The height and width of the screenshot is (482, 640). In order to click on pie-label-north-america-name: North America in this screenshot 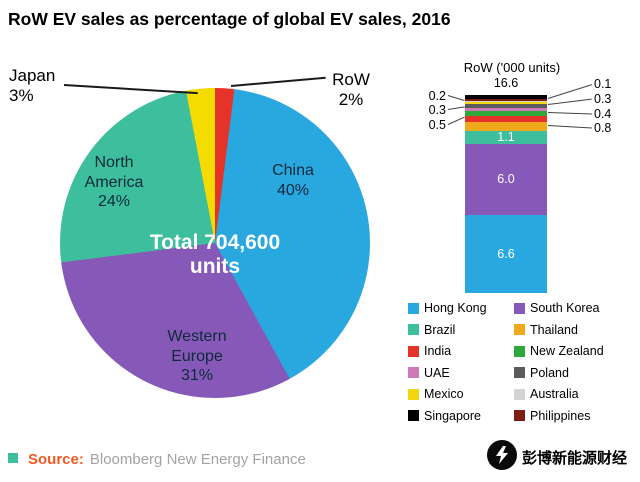, I will do `click(114, 172)`.